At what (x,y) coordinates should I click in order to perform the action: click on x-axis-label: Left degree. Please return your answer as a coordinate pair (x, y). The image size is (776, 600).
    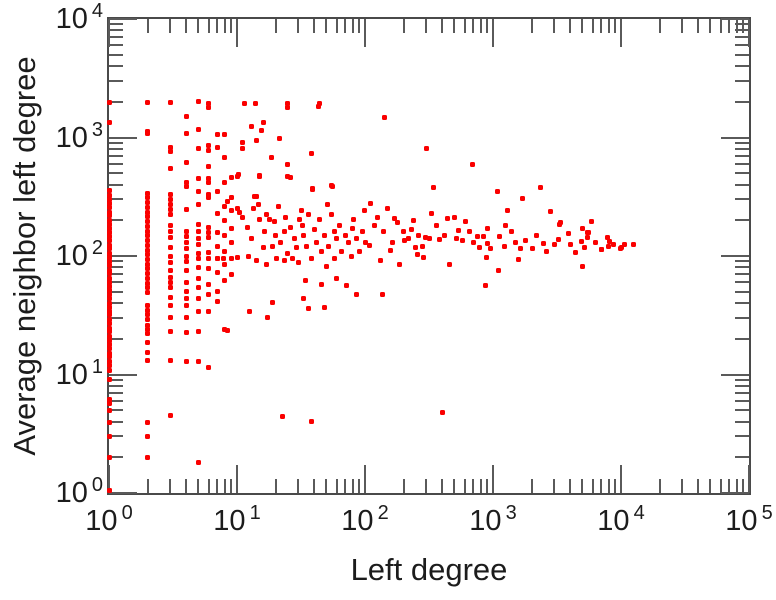
    Looking at the image, I should click on (429, 569).